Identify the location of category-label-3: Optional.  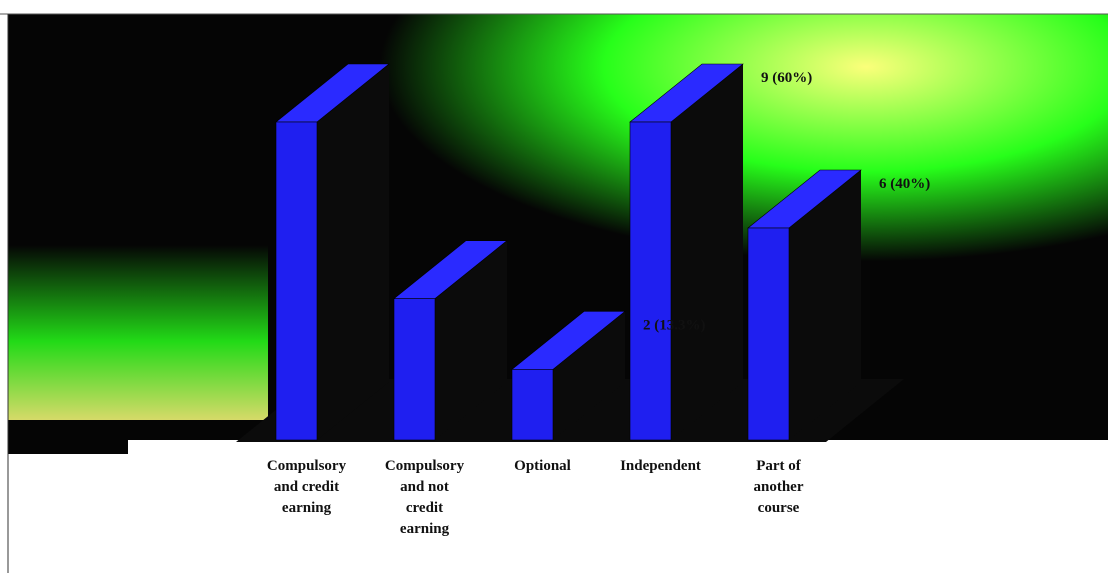
(542, 466).